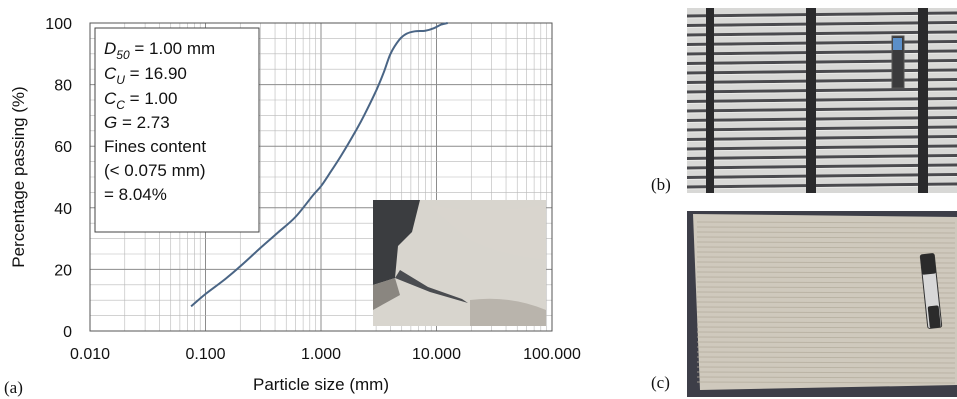 The width and height of the screenshot is (957, 399). Describe the element at coordinates (18, 176) in the screenshot. I see `y-axis-label: Percentage passing (%)` at that location.